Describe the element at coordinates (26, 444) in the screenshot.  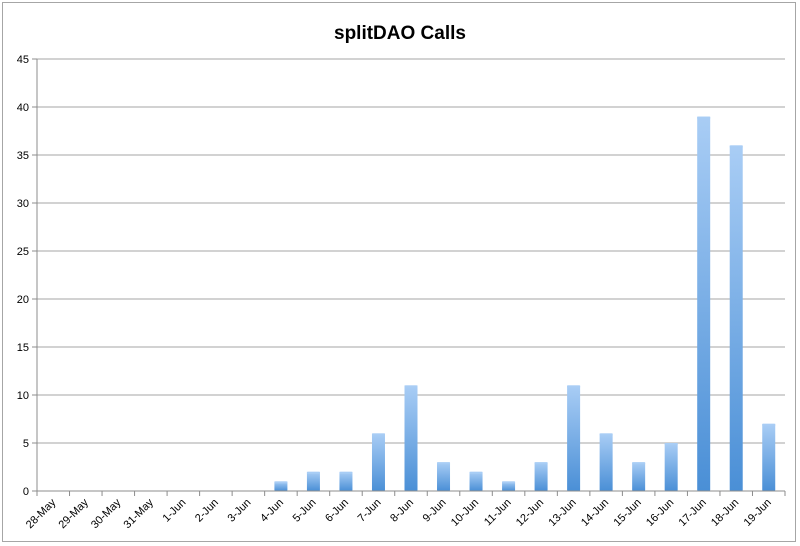
I see `y-tick-label: 5` at that location.